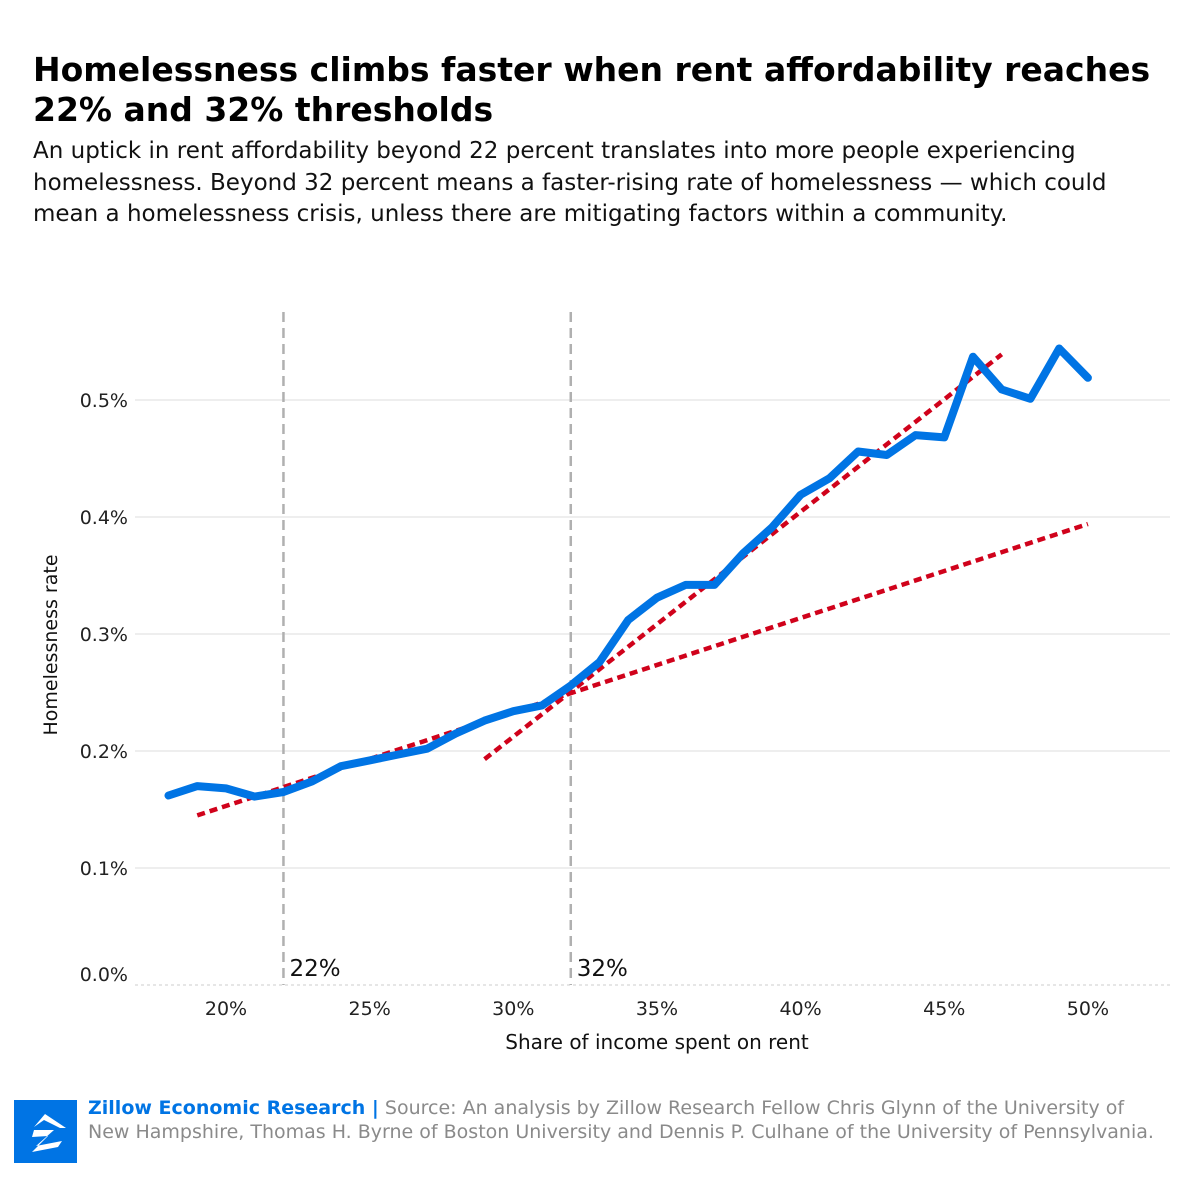 This screenshot has width=1199, height=1199. What do you see at coordinates (370, 1009) in the screenshot?
I see `x-tick-label: 25%` at bounding box center [370, 1009].